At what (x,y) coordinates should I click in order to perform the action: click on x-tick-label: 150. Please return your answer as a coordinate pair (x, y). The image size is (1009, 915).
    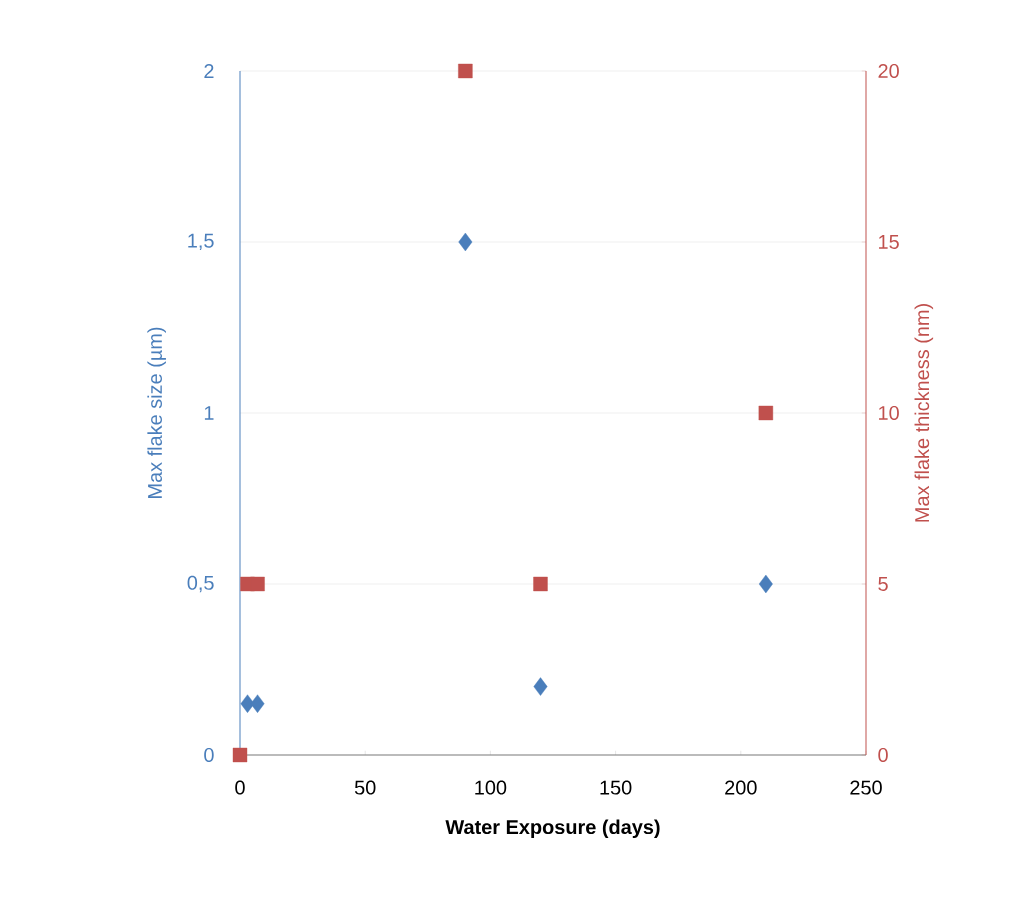
    Looking at the image, I should click on (616, 787).